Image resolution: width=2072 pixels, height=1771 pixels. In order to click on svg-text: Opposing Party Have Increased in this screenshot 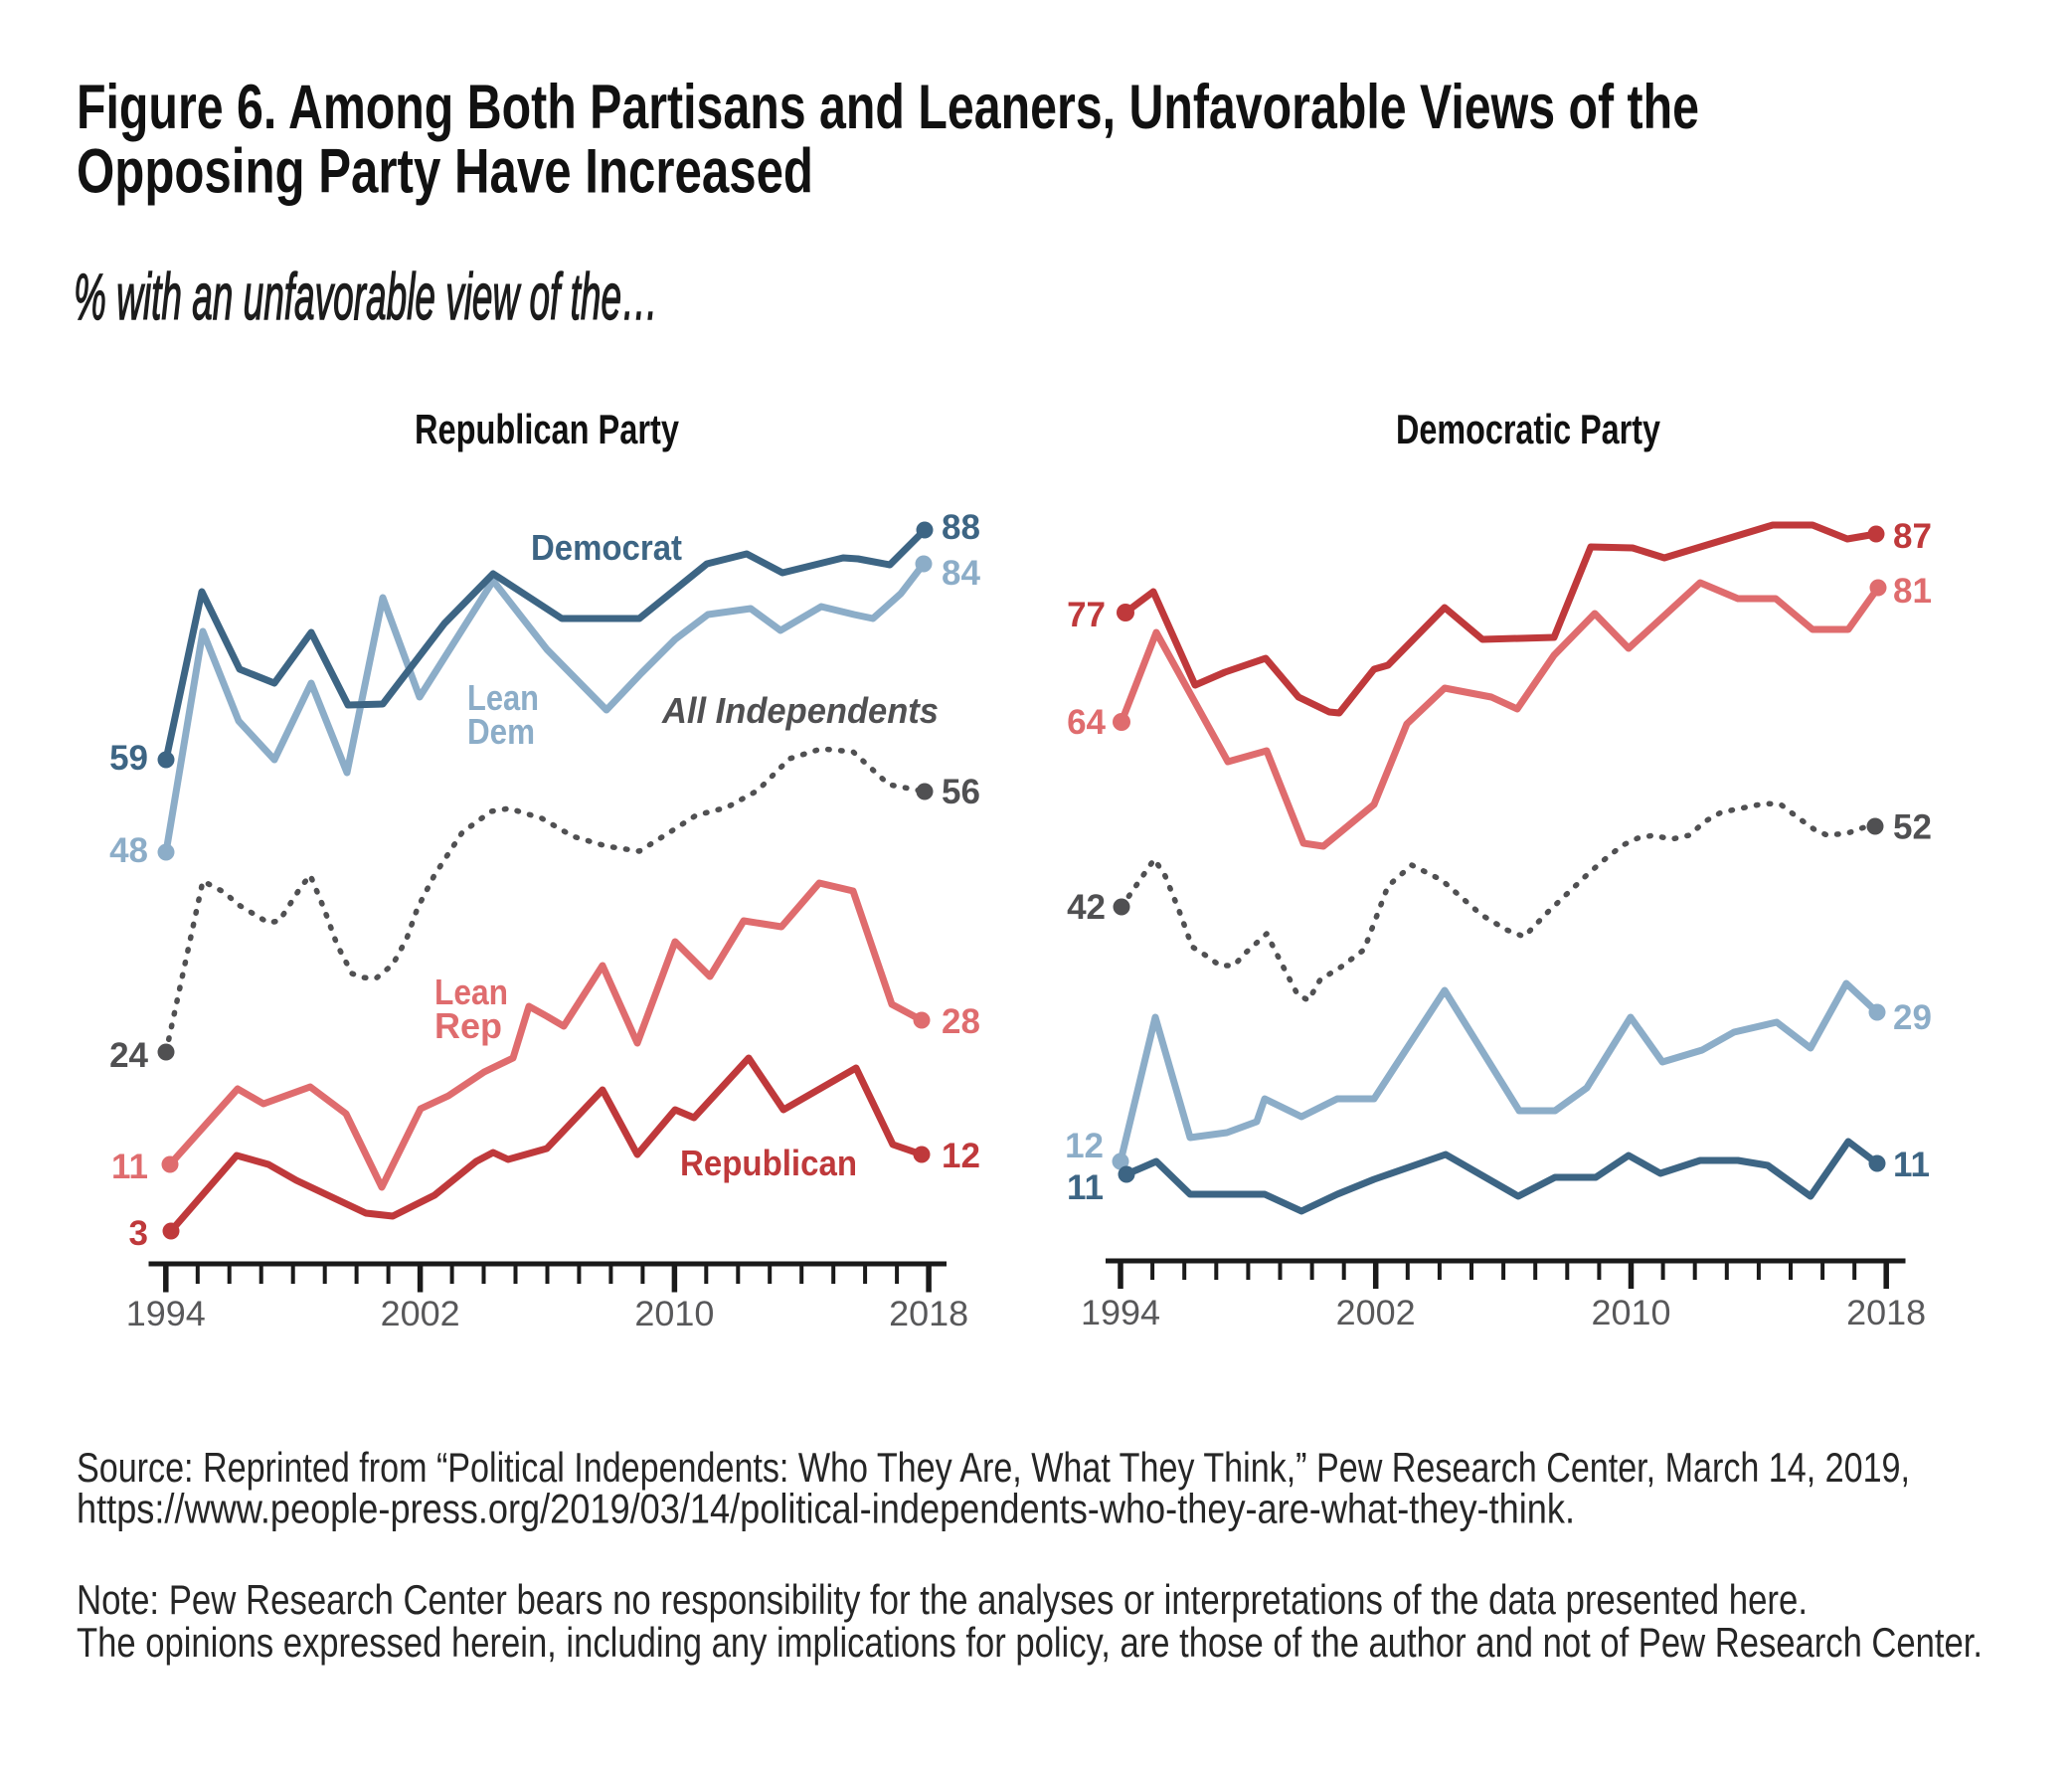, I will do `click(445, 172)`.